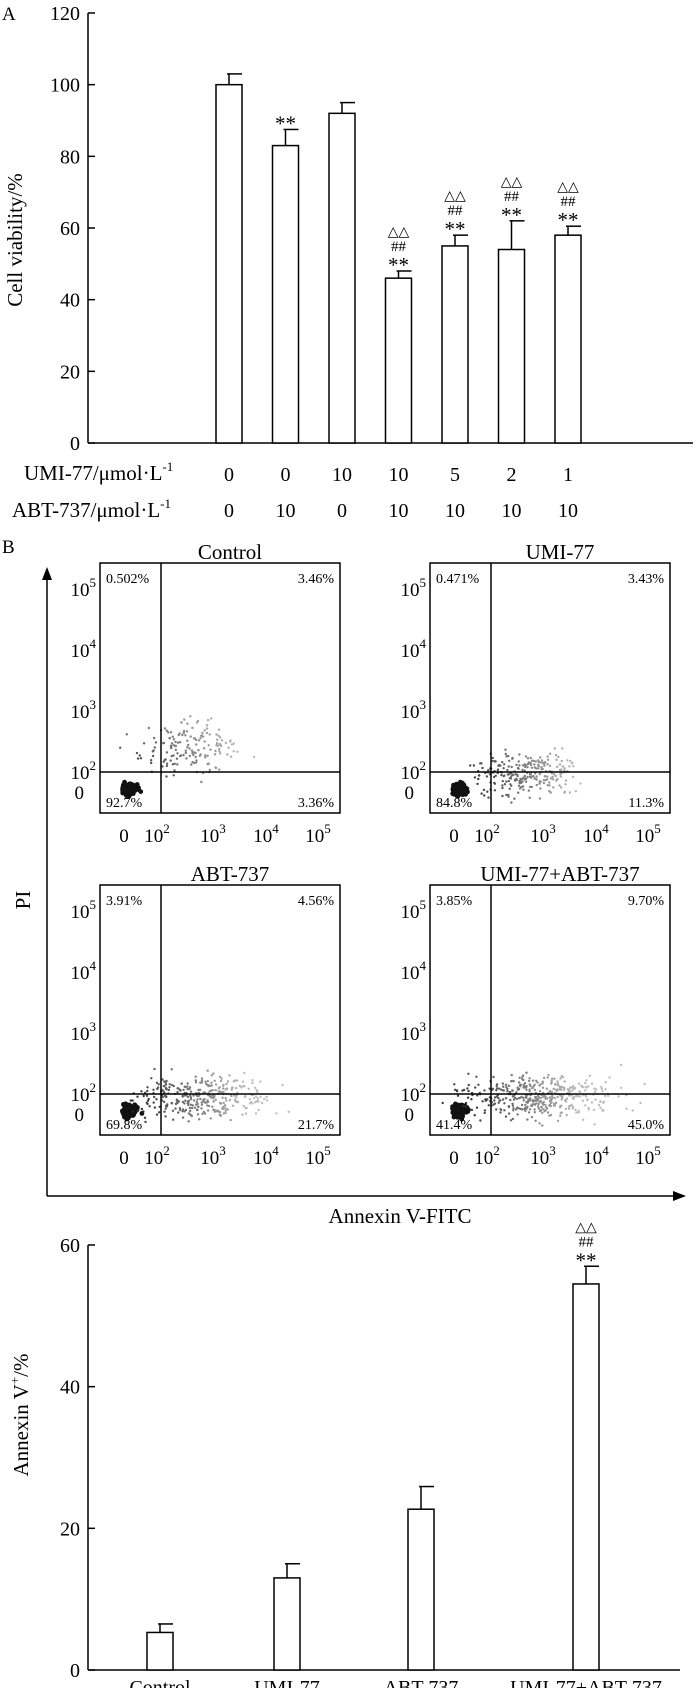 The width and height of the screenshot is (700, 1688). What do you see at coordinates (286, 475) in the screenshot?
I see `panel-a-umi77-value: 0` at bounding box center [286, 475].